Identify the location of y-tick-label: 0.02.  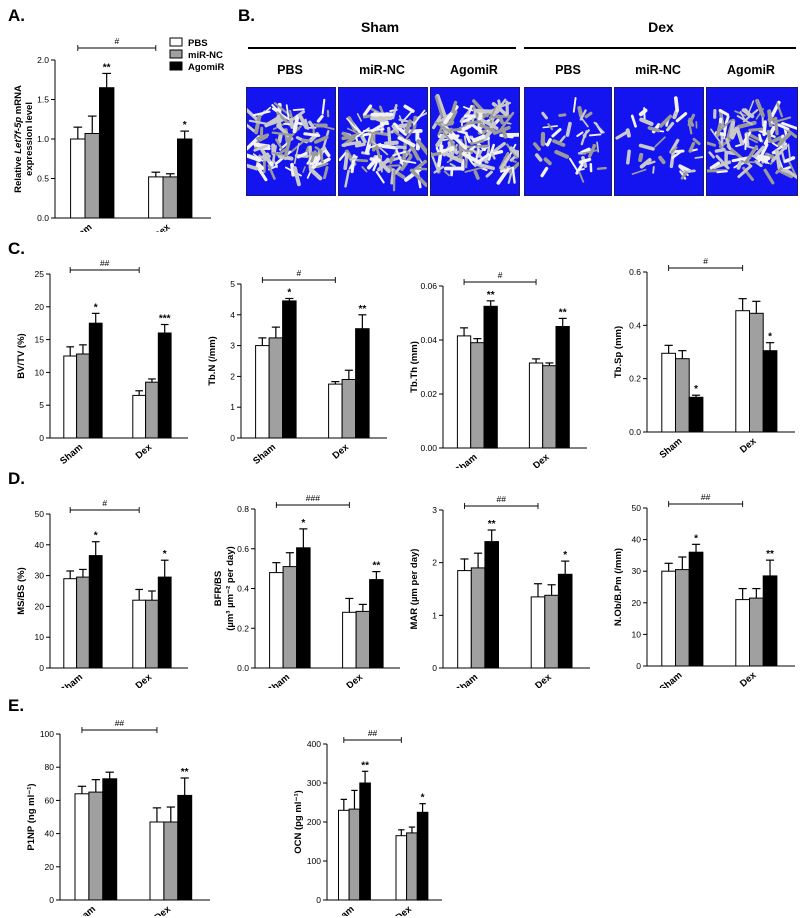
(428, 394).